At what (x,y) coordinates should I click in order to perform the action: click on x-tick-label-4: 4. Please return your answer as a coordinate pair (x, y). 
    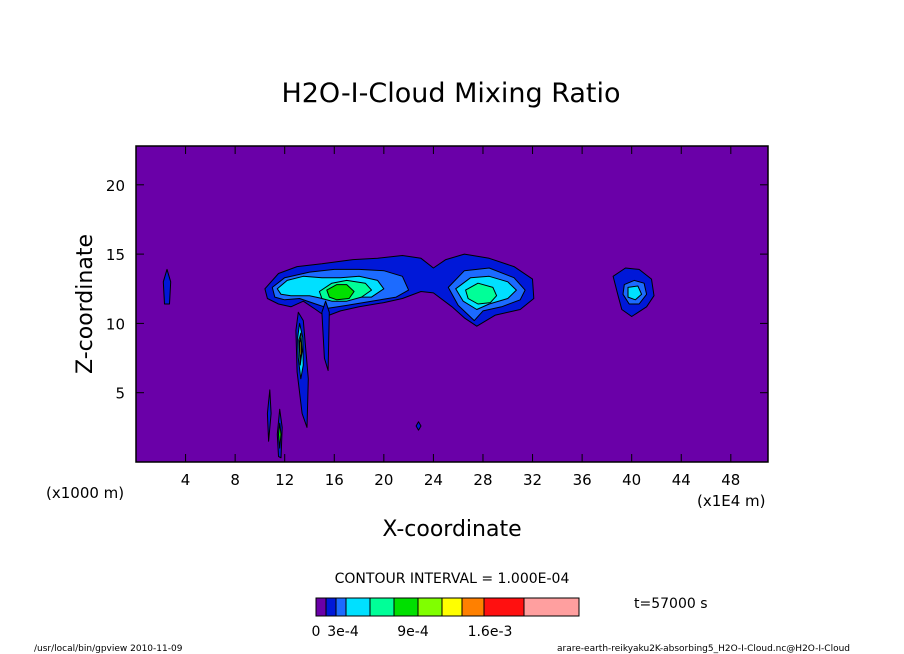
    Looking at the image, I should click on (186, 480).